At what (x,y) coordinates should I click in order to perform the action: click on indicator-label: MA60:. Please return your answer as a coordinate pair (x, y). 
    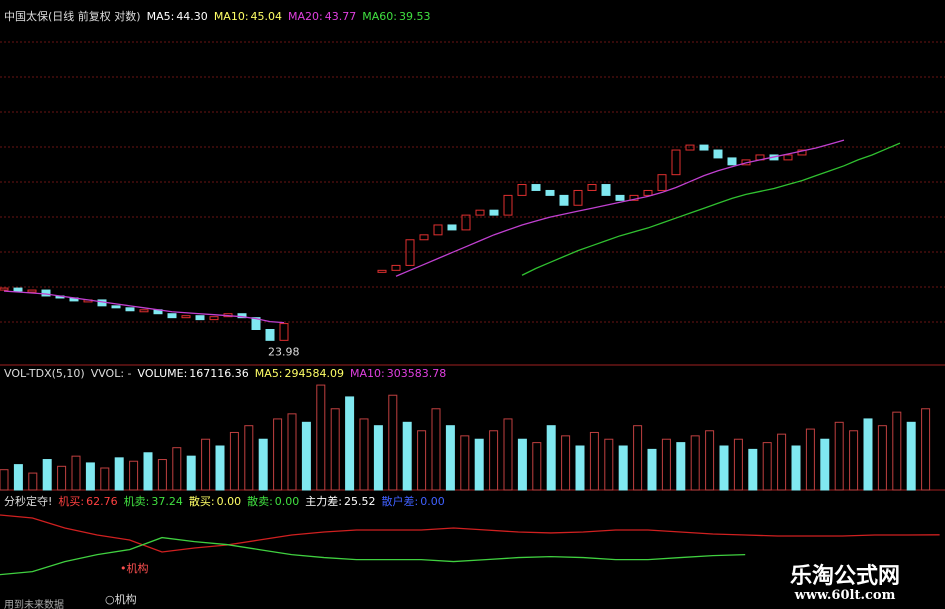
    Looking at the image, I should click on (379, 16).